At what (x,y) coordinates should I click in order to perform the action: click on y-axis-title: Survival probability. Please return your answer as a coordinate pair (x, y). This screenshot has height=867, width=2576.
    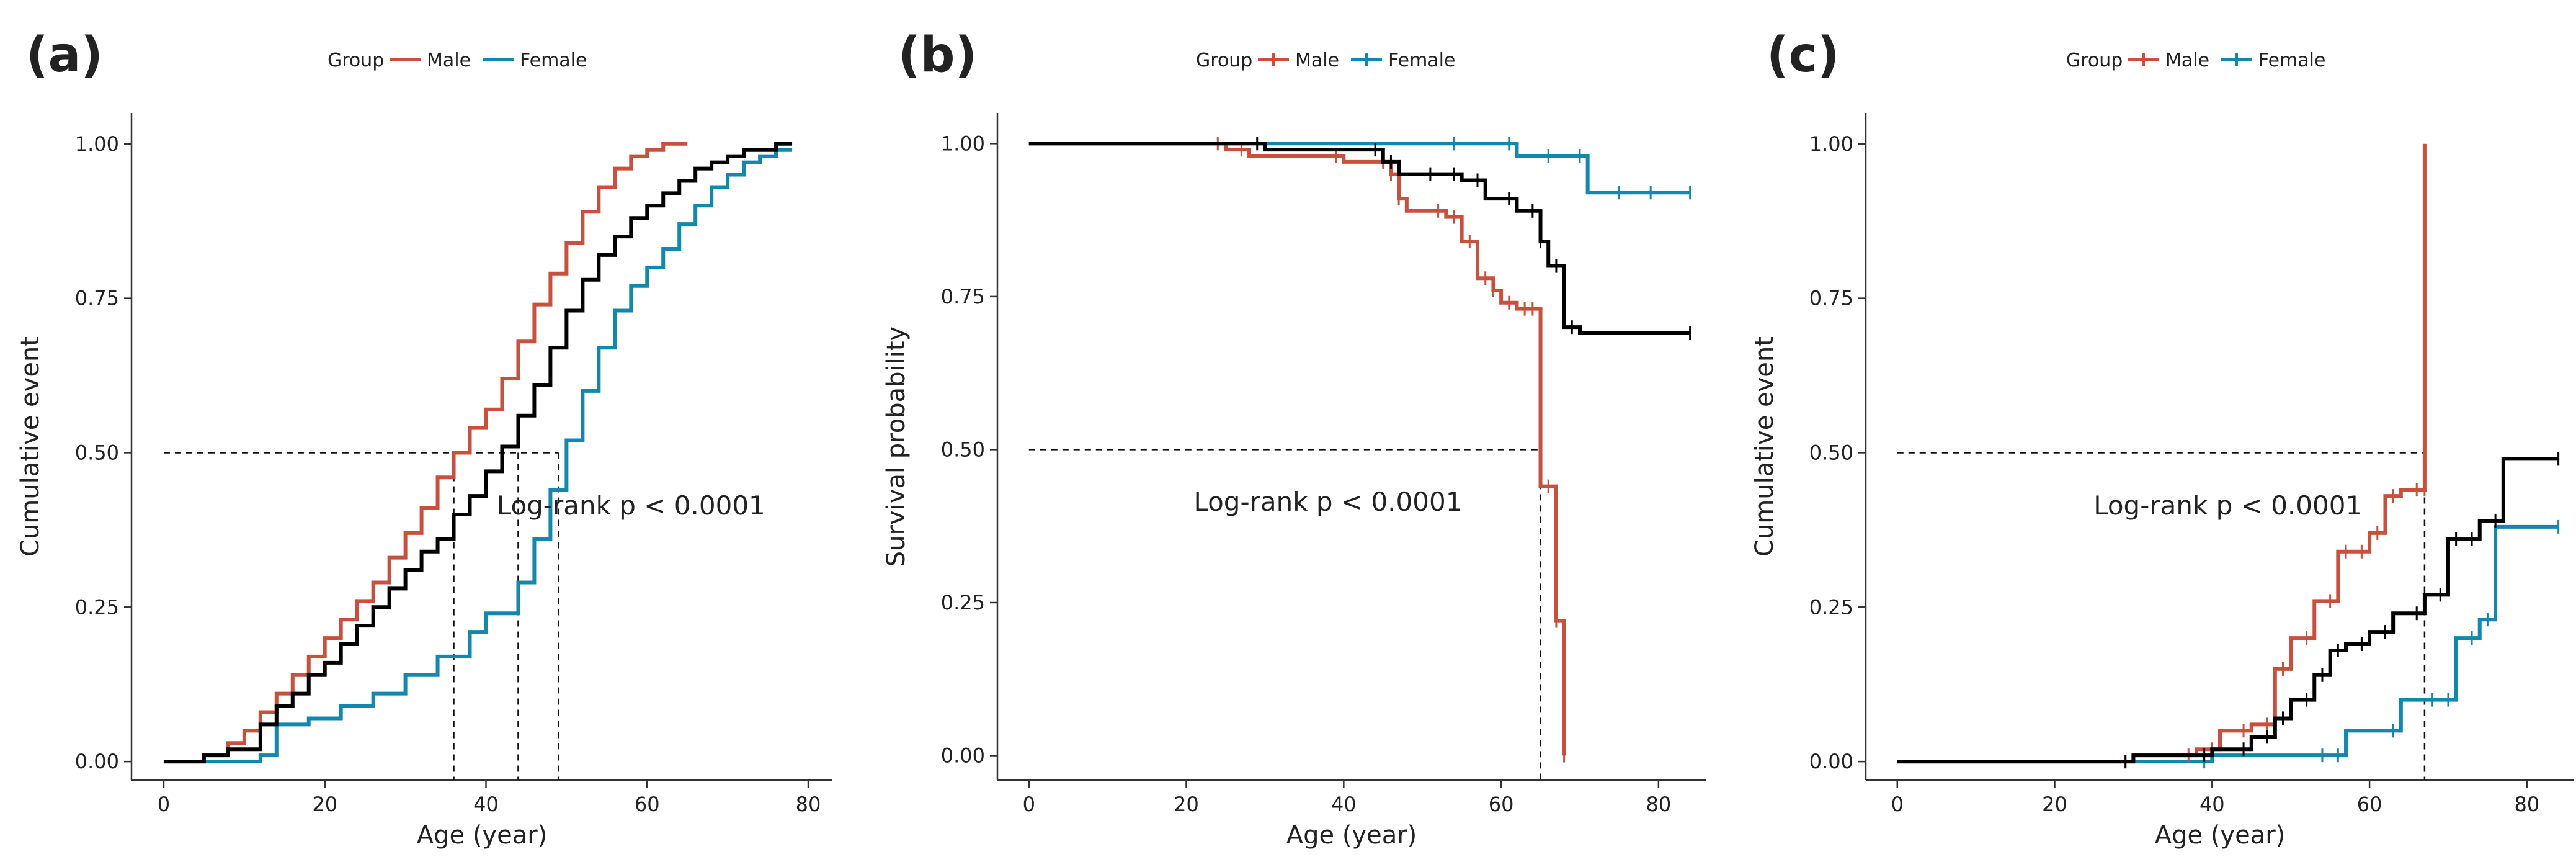
    Looking at the image, I should click on (896, 446).